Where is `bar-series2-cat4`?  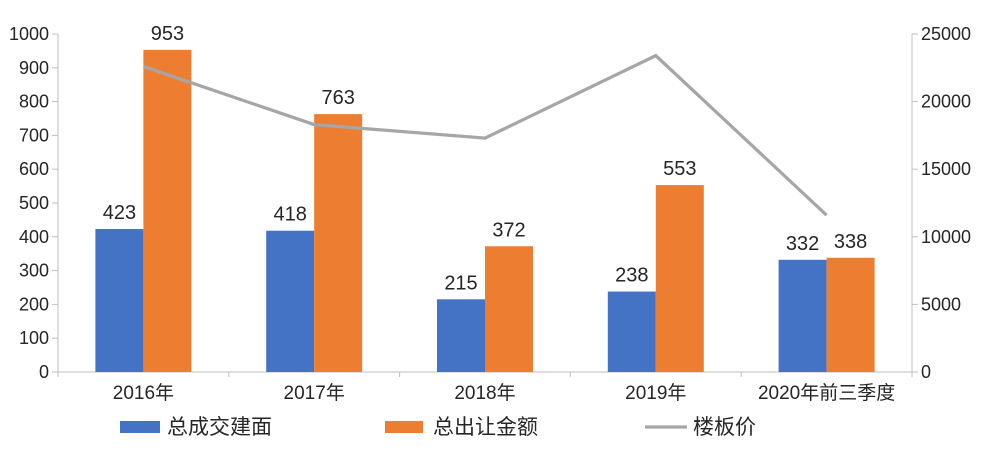
bar-series2-cat4 is located at coordinates (850, 314).